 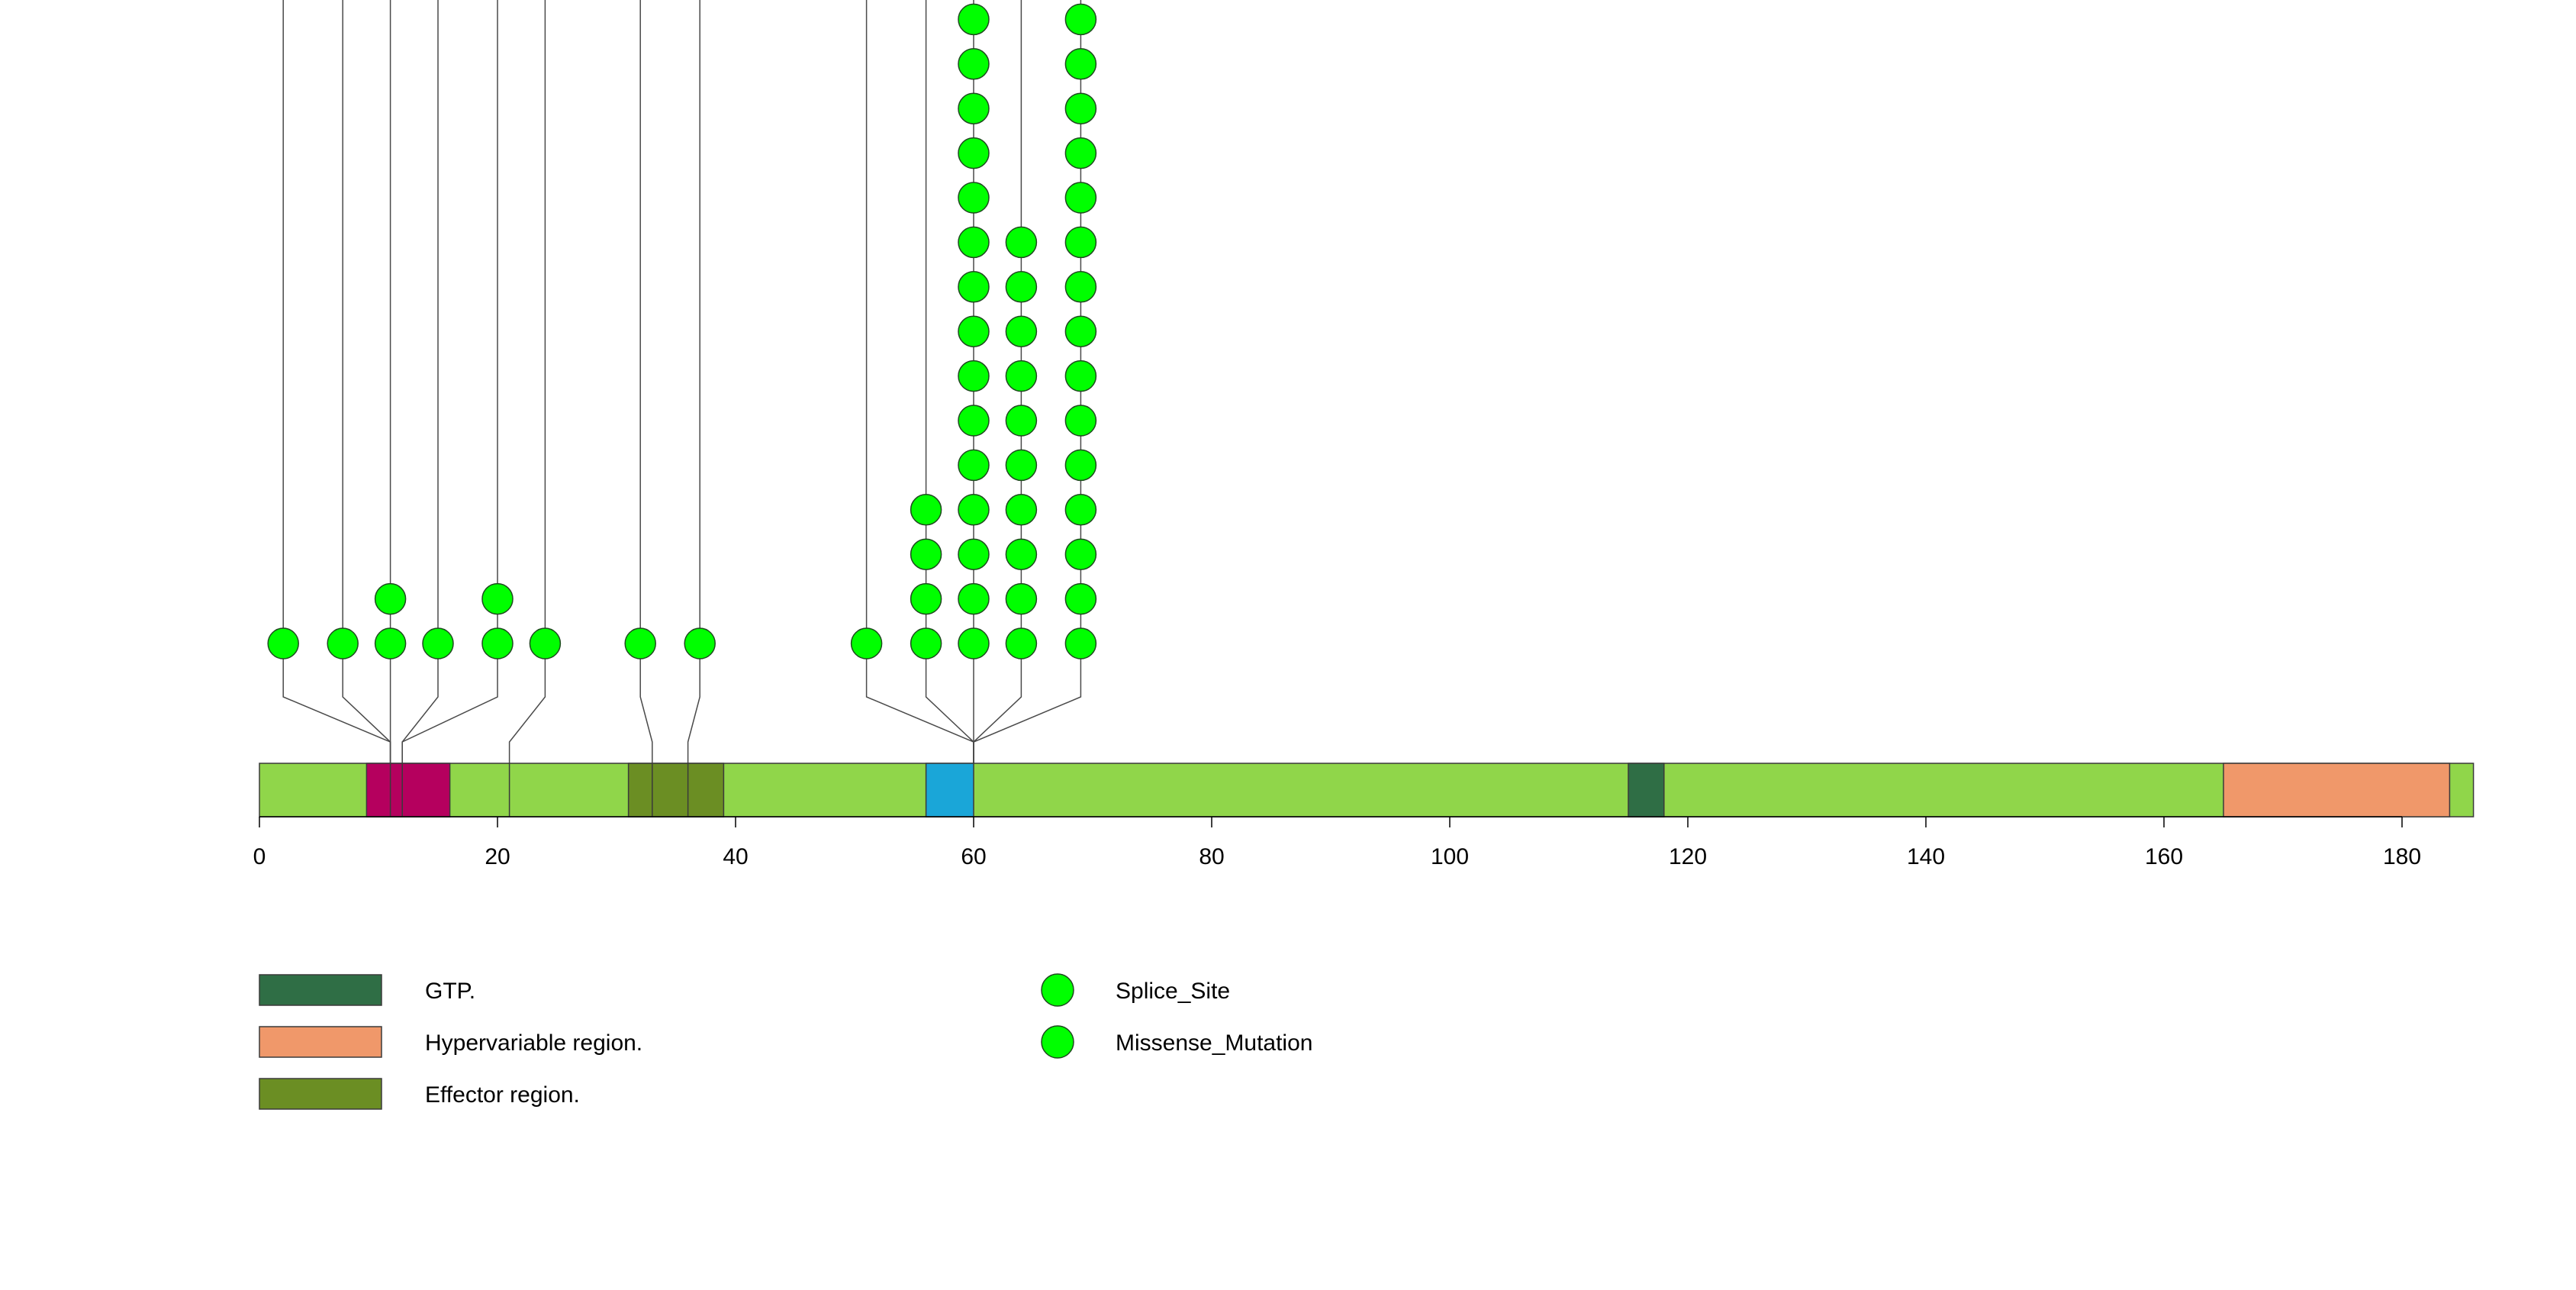 I want to click on x-tick-label-9: 180, so click(x=2402, y=857).